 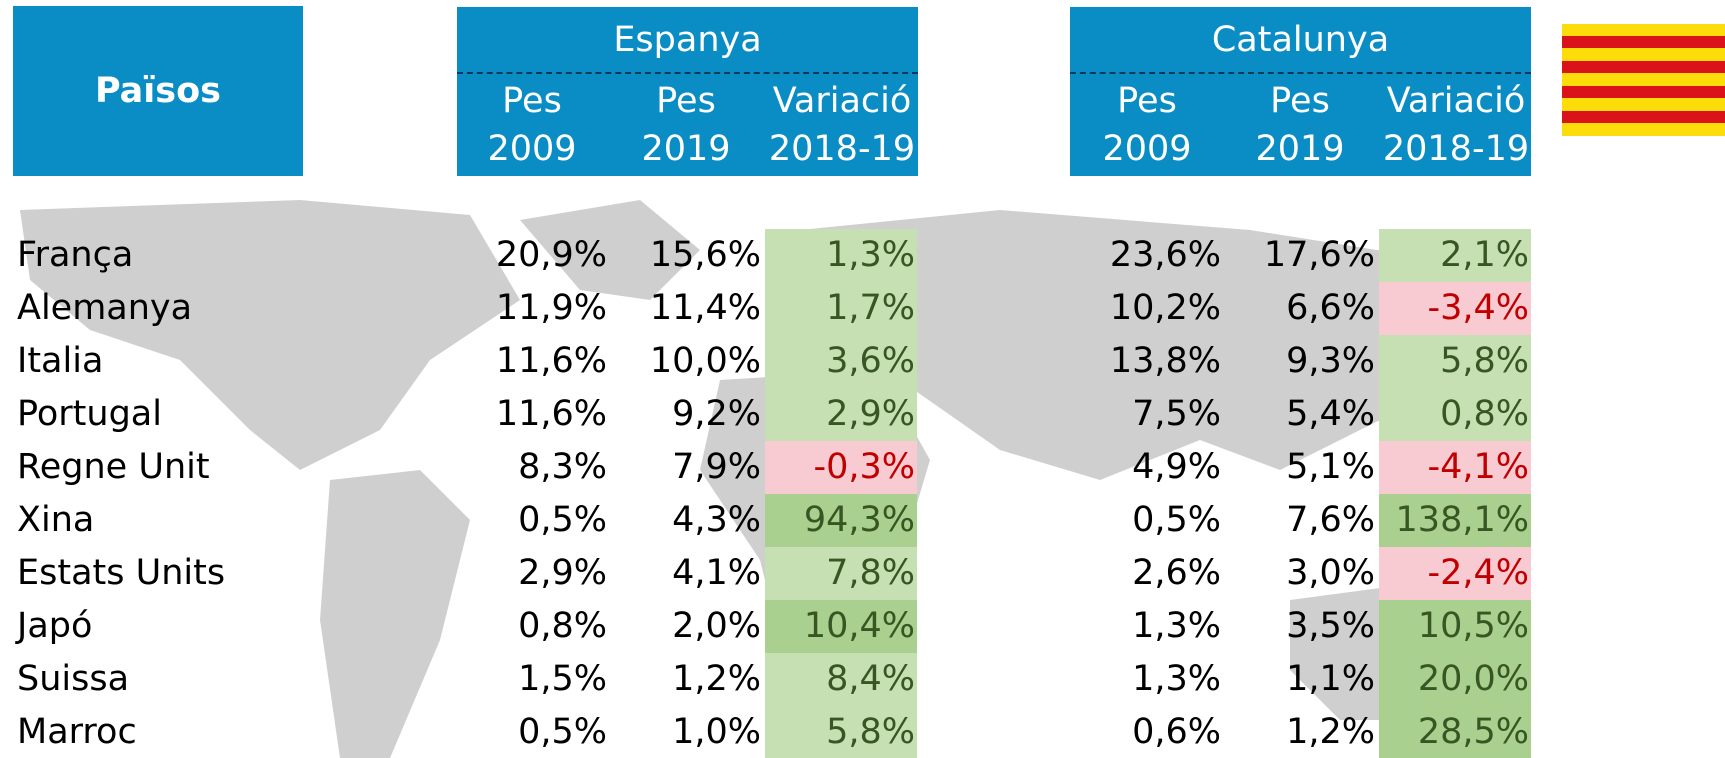 What do you see at coordinates (1330, 414) in the screenshot?
I see `value: 5,4%` at bounding box center [1330, 414].